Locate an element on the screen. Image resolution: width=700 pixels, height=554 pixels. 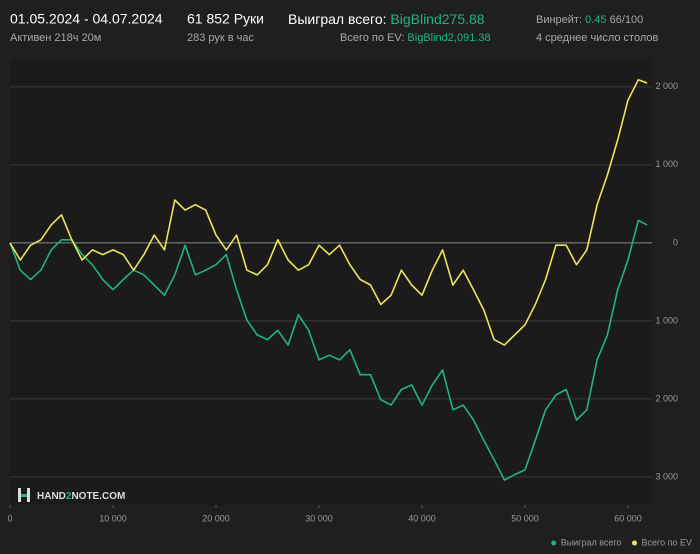
tables: 4 среднее число столов is located at coordinates (597, 38).